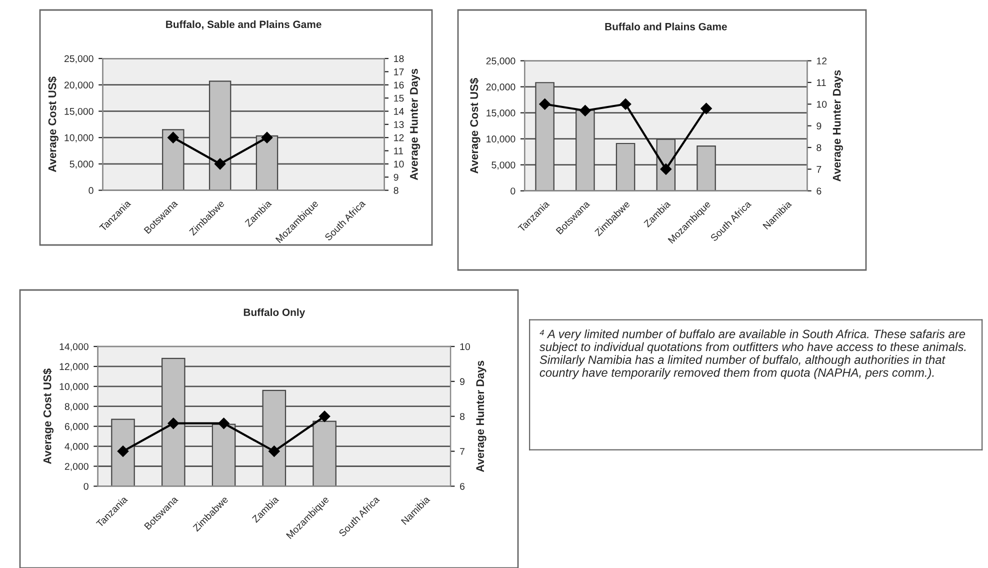  What do you see at coordinates (399, 98) in the screenshot?
I see `y2-tick-label: 15` at bounding box center [399, 98].